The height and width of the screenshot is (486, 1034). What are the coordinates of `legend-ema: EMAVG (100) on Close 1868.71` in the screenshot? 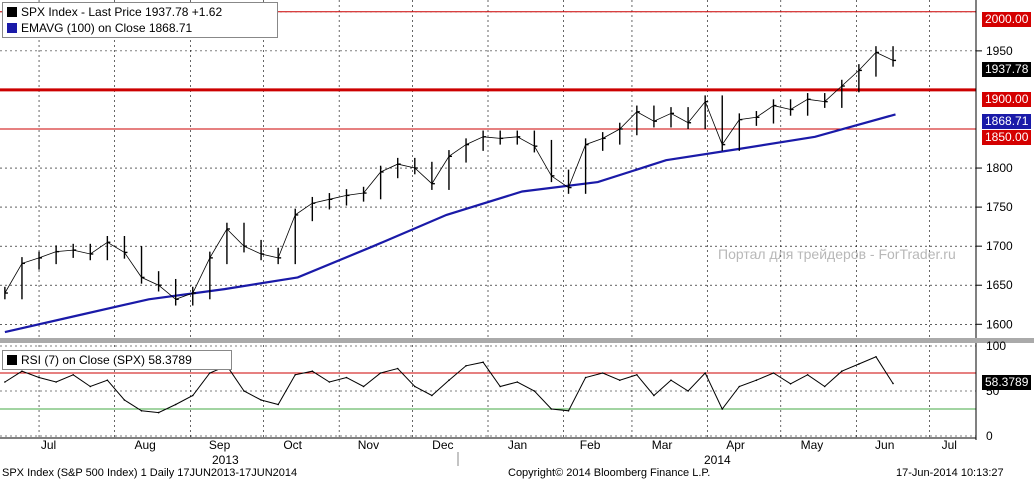 It's located at (140, 28).